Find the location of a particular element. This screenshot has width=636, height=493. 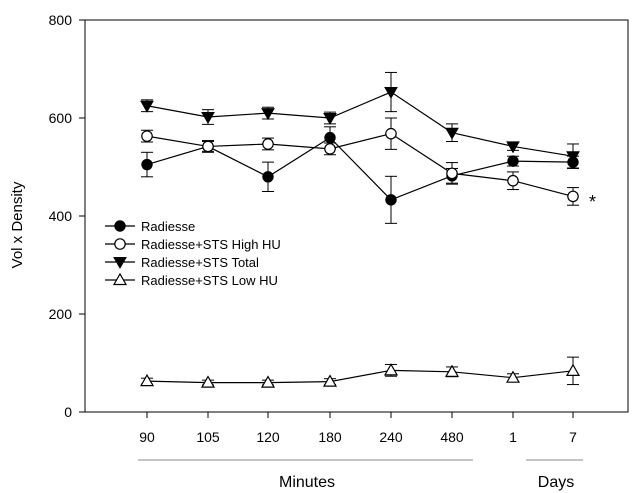

x-tick-label: 7 is located at coordinates (573, 437).